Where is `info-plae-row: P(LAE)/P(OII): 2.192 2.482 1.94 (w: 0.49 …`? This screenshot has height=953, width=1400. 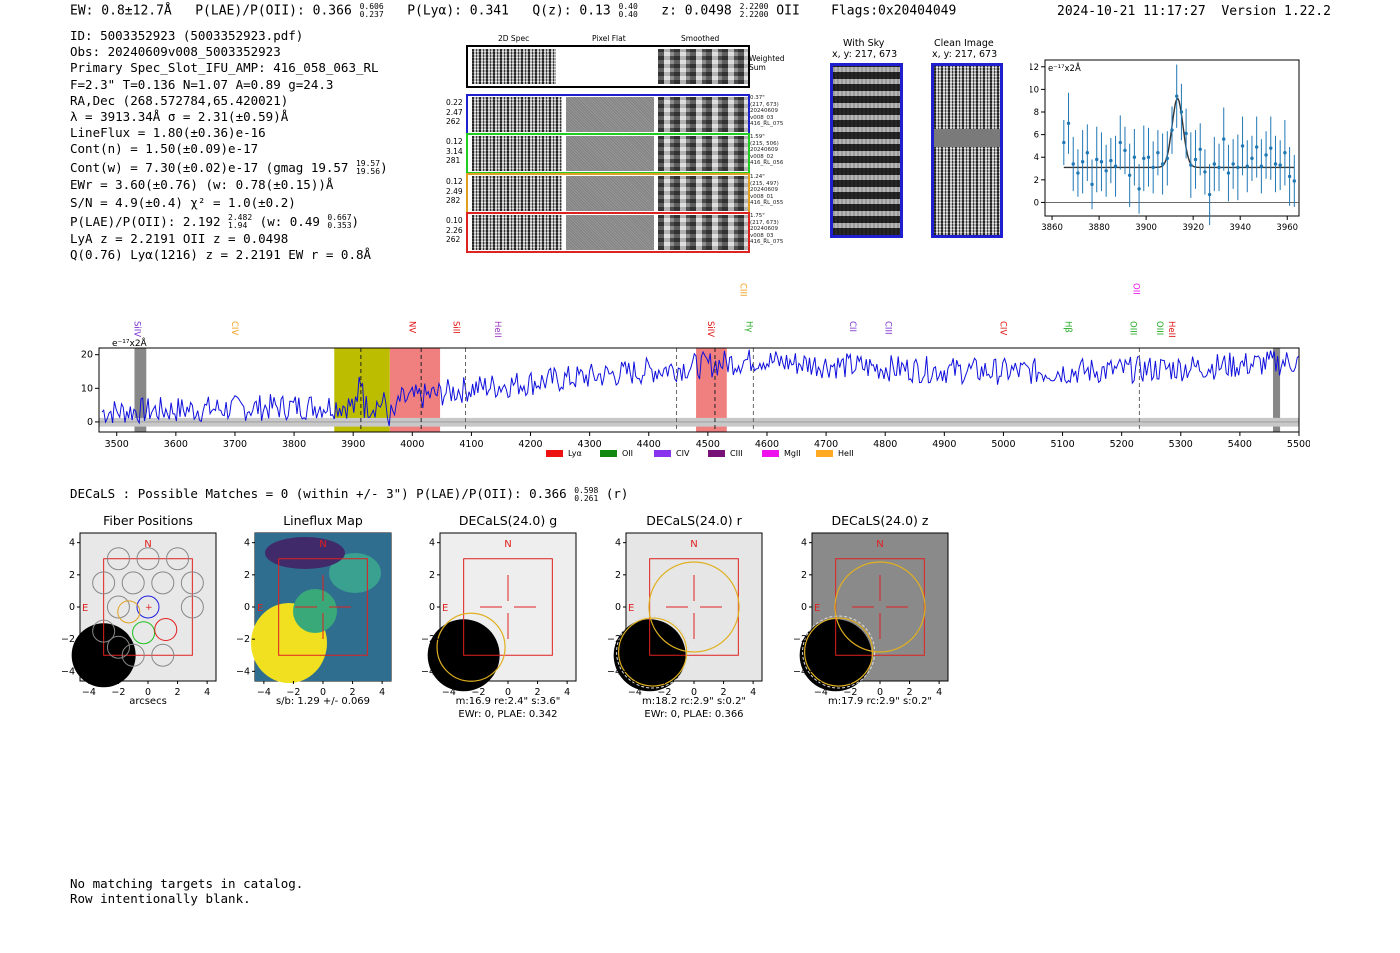 info-plae-row: P(LAE)/P(OII): 2.192 2.482 1.94 (w: 0.49 … is located at coordinates (229, 221).